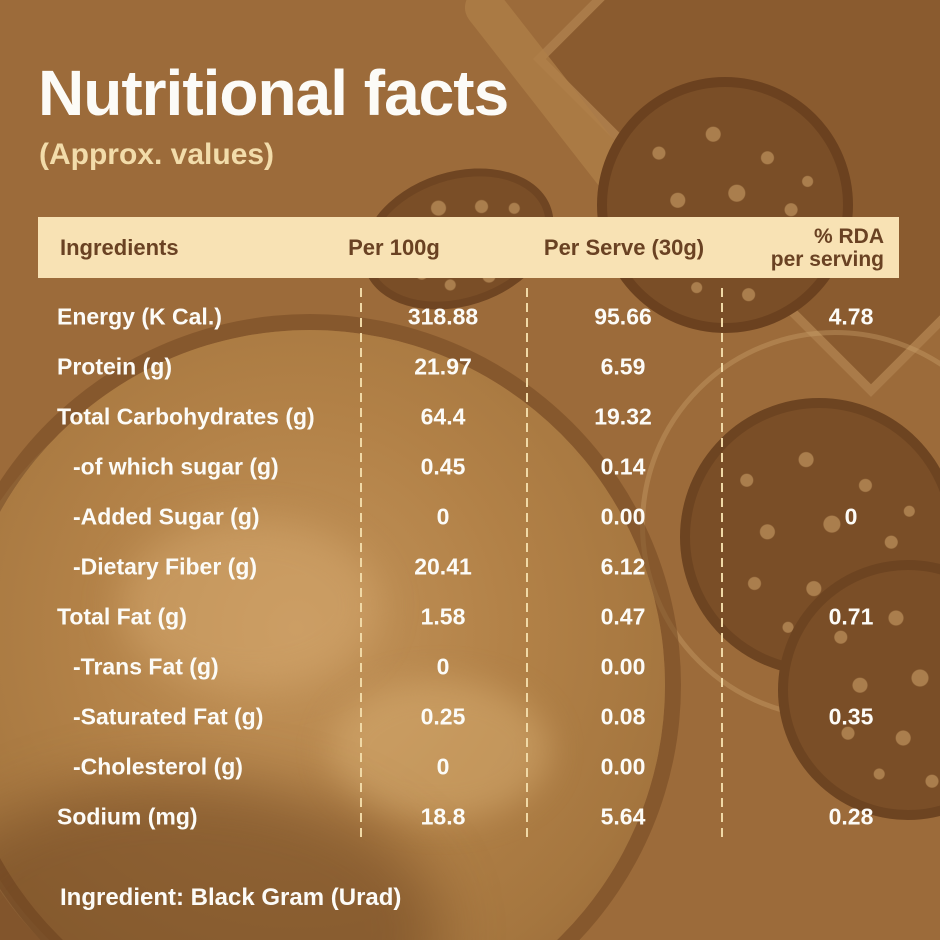 This screenshot has height=940, width=940. Describe the element at coordinates (623, 566) in the screenshot. I see `cell-per-serve: 6.12` at that location.